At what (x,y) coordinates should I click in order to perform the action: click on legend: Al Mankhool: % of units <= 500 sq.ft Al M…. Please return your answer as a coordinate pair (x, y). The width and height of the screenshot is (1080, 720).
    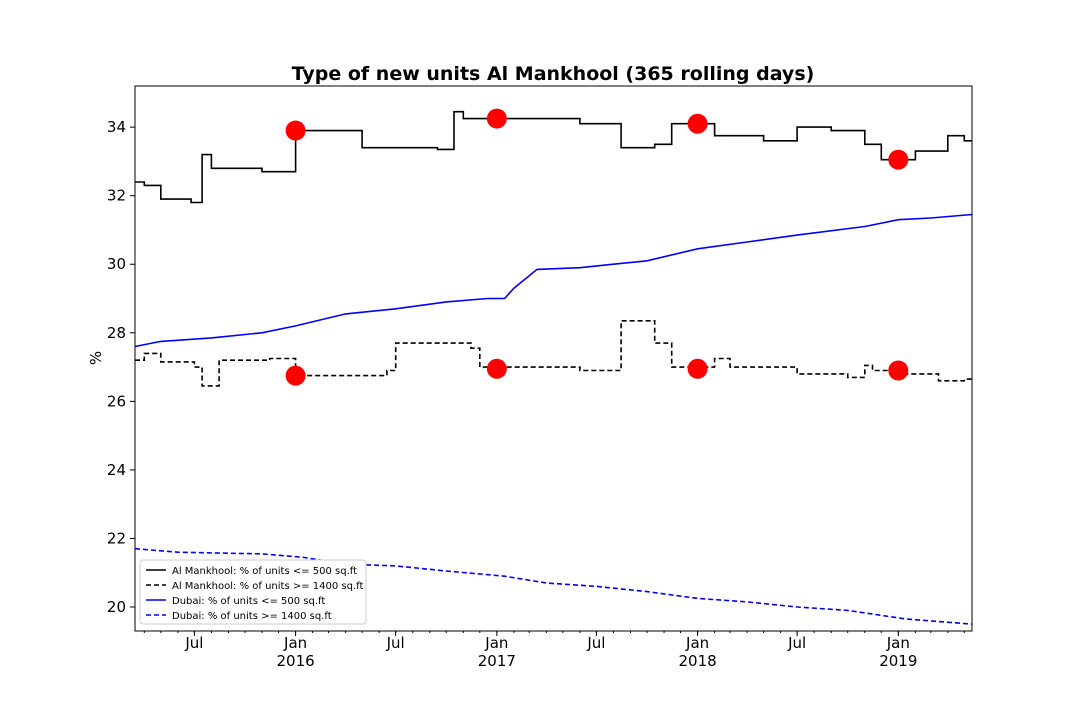
    Looking at the image, I should click on (253, 592).